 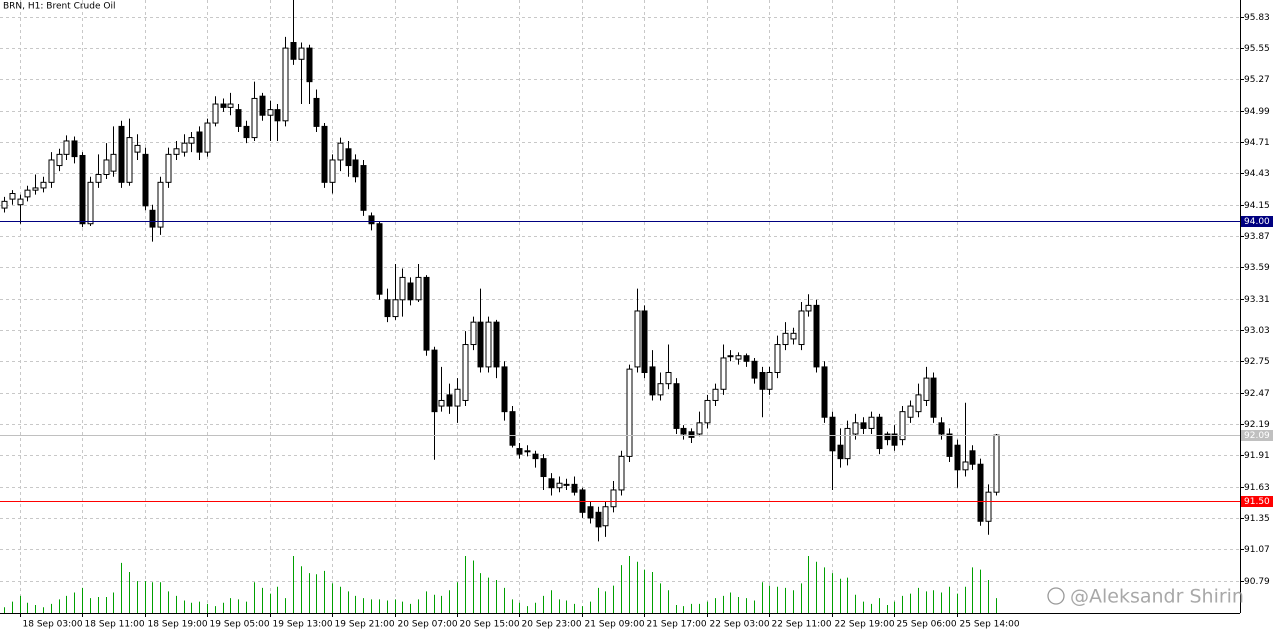 What do you see at coordinates (1257, 237) in the screenshot?
I see `y-tick-label: 93.87` at bounding box center [1257, 237].